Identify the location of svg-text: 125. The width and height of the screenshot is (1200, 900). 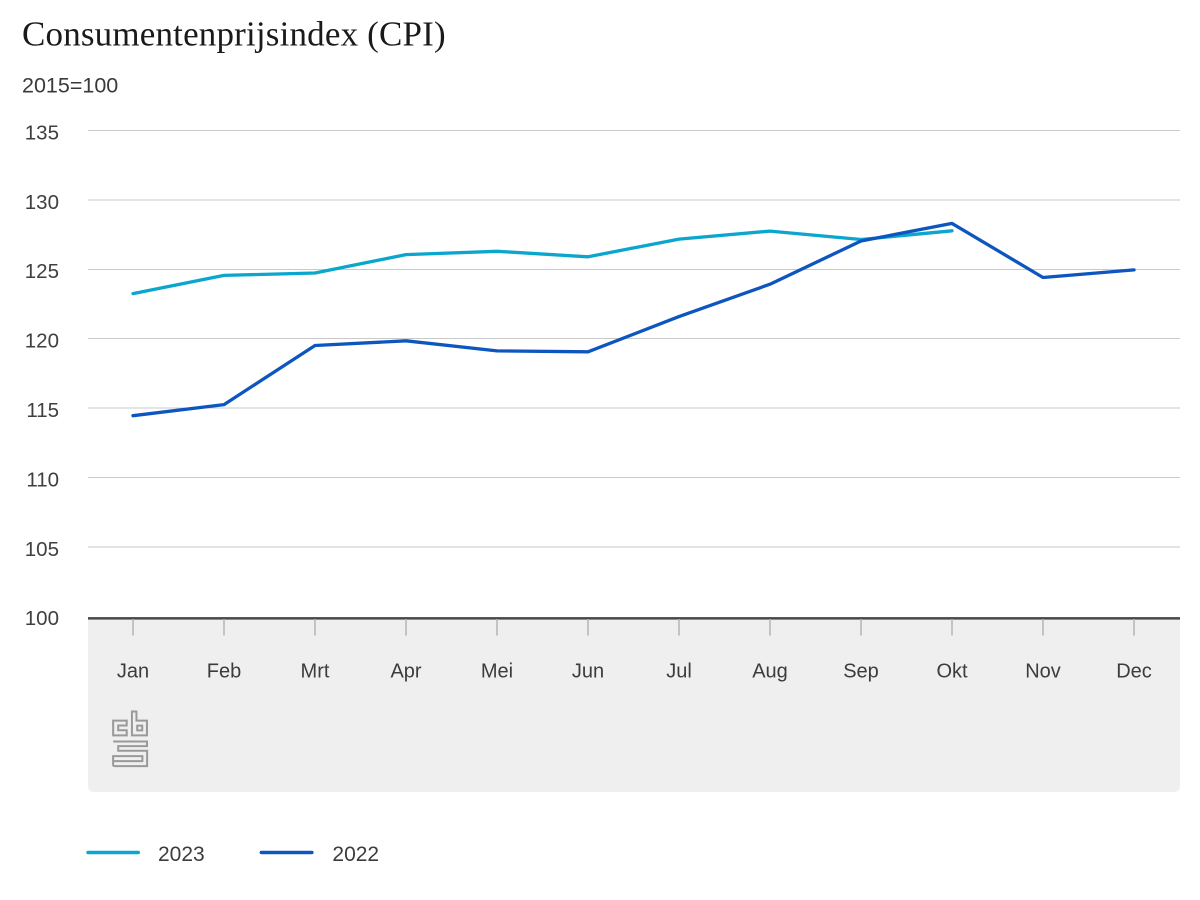
(42, 271).